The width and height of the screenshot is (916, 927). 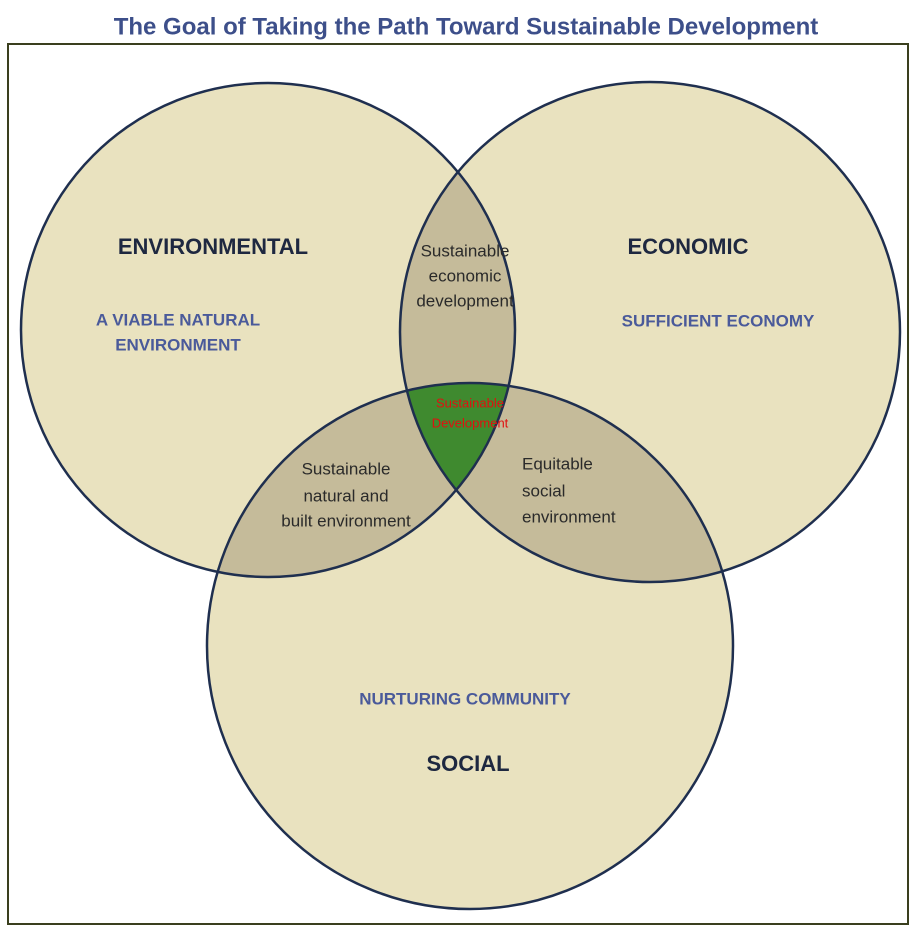 What do you see at coordinates (557, 463) in the screenshot?
I see `intersection-label: Equitable` at bounding box center [557, 463].